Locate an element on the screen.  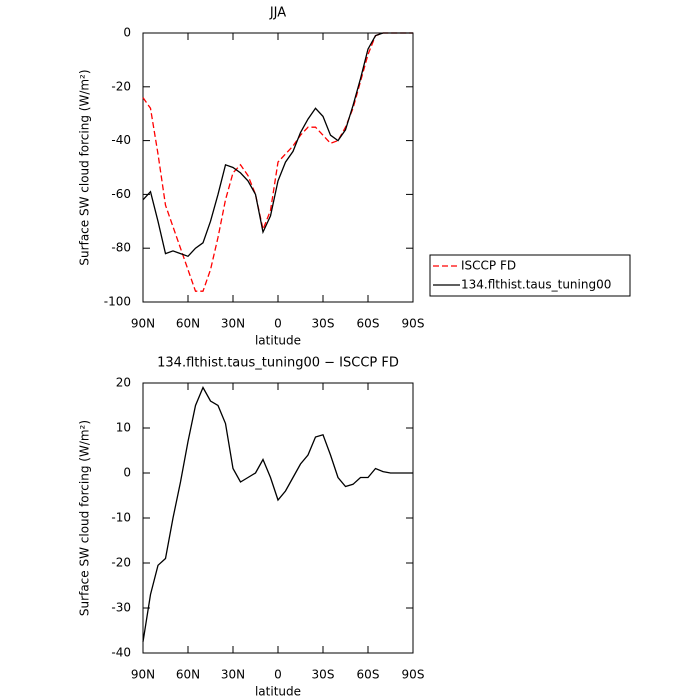
chart-title: JJA is located at coordinates (277, 13).